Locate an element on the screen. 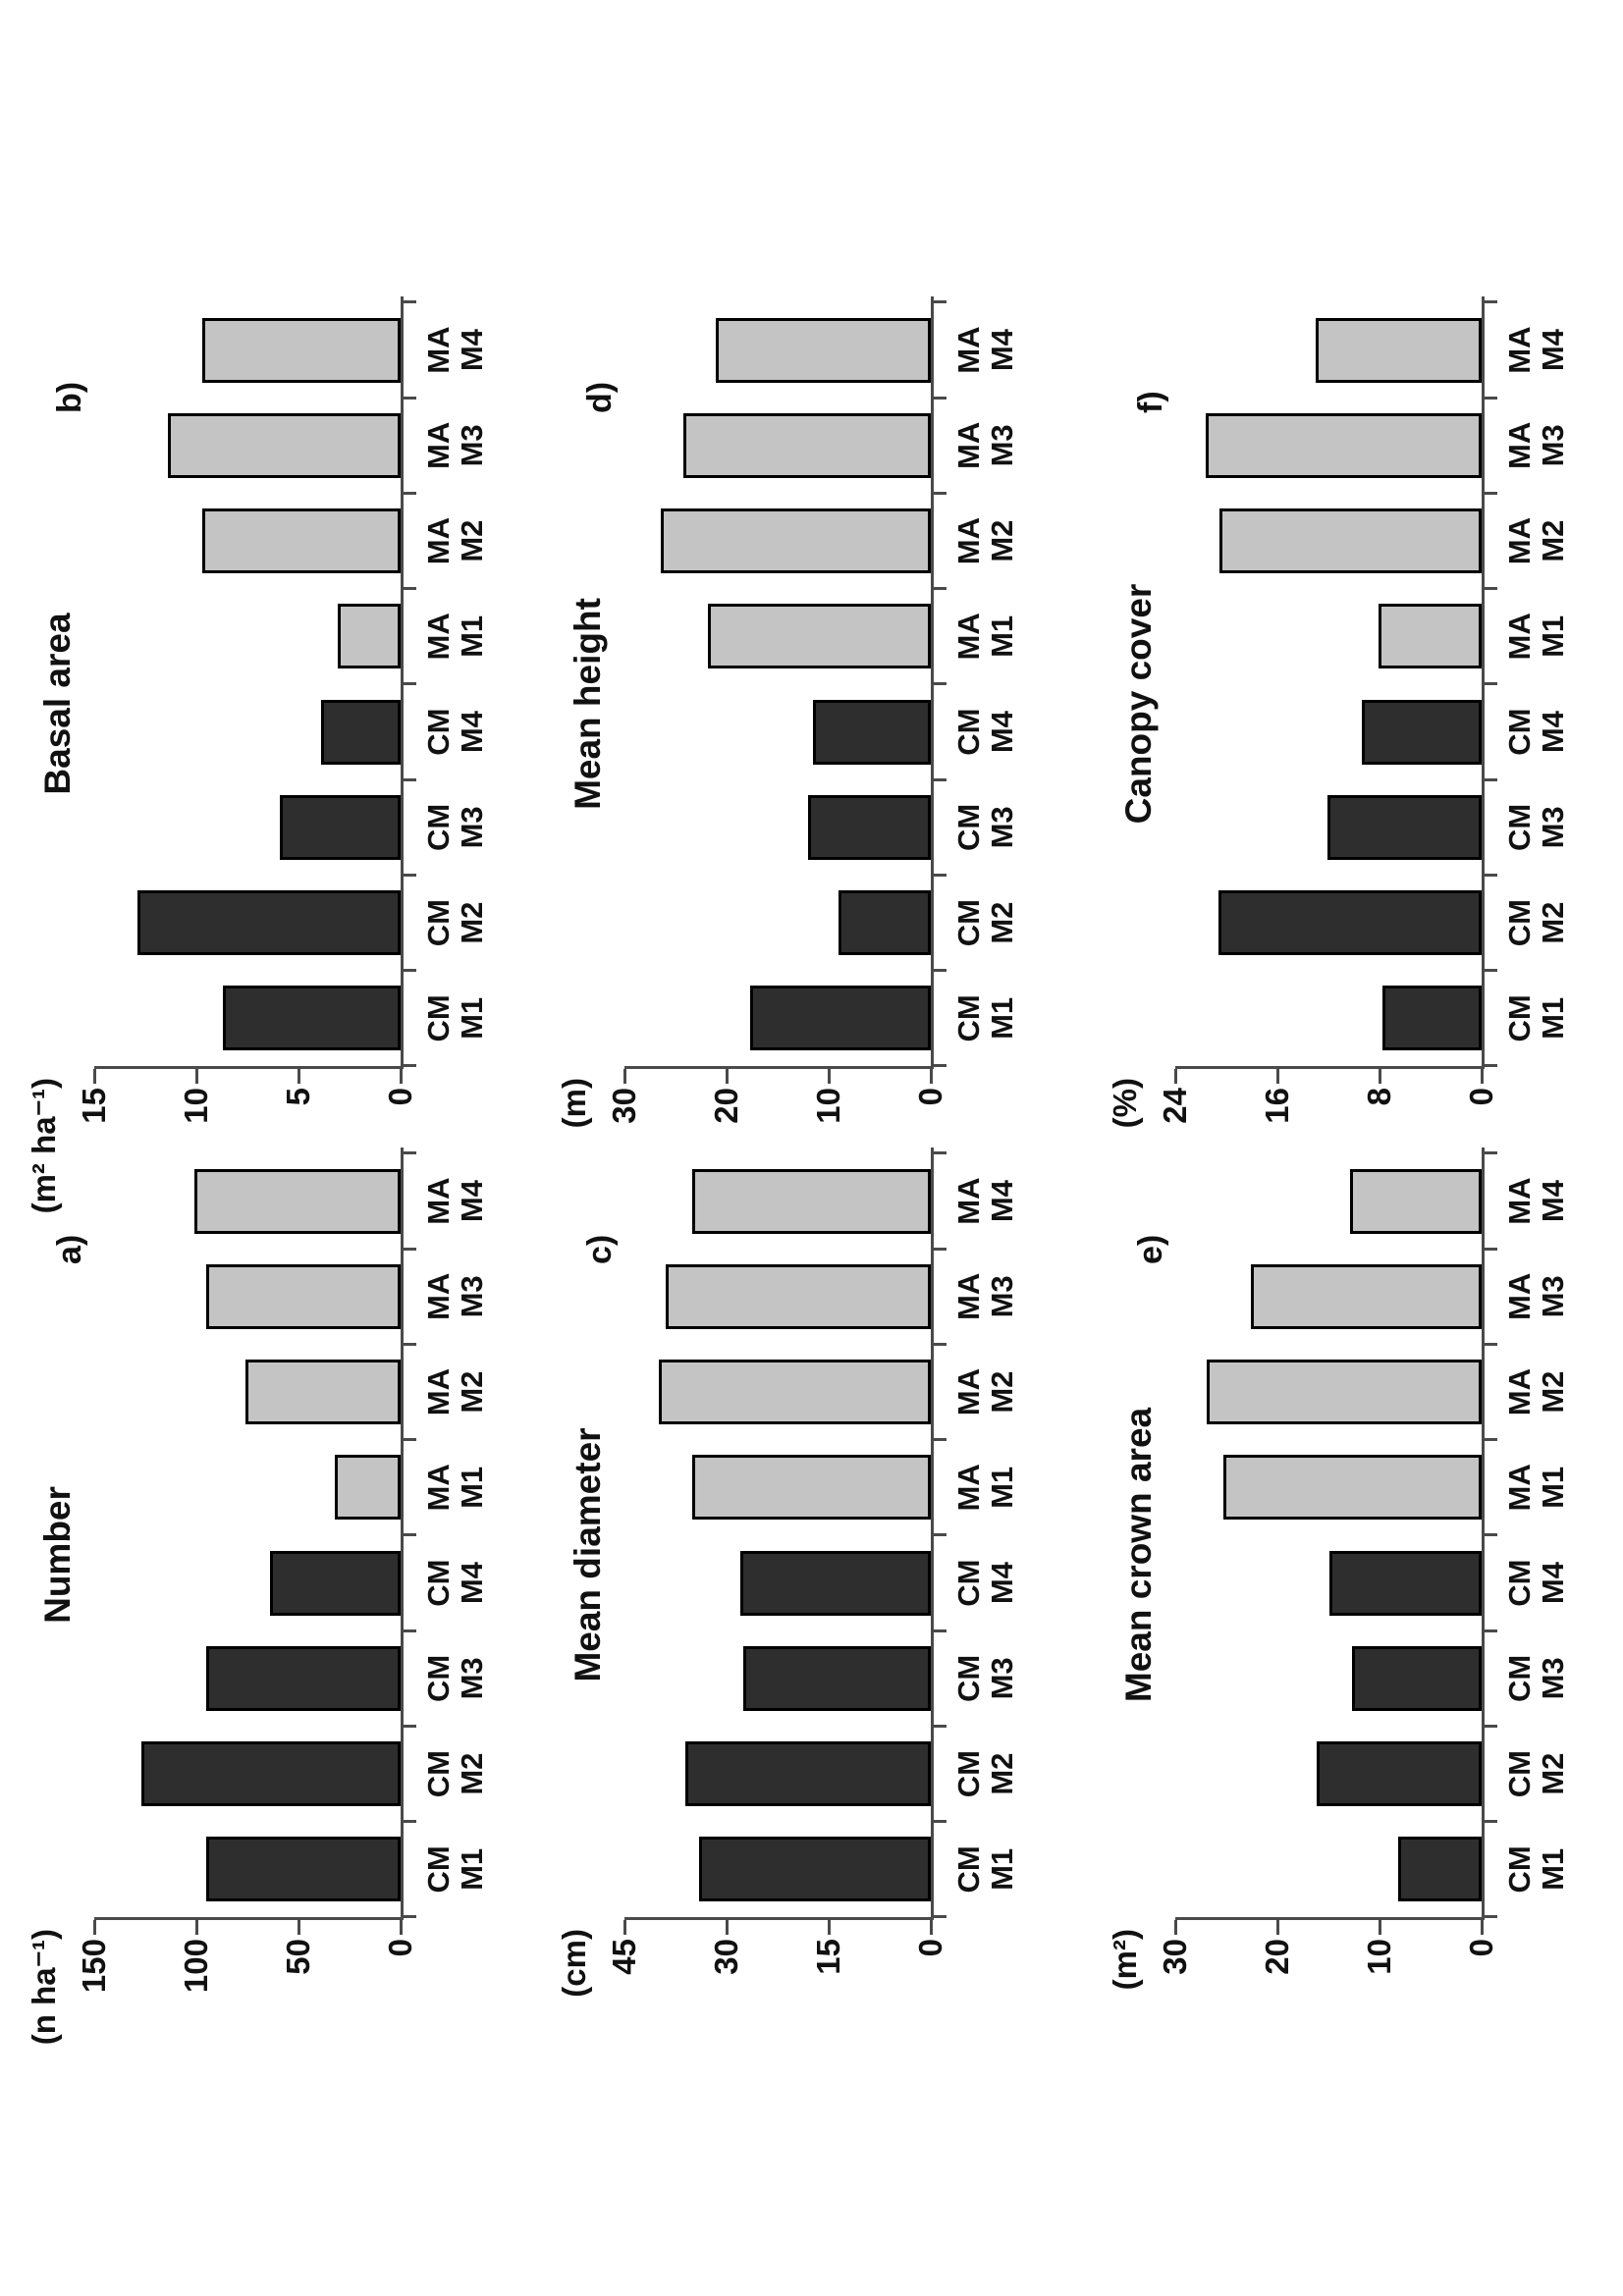  panel-d-bar-ma-m2 is located at coordinates (796, 541).